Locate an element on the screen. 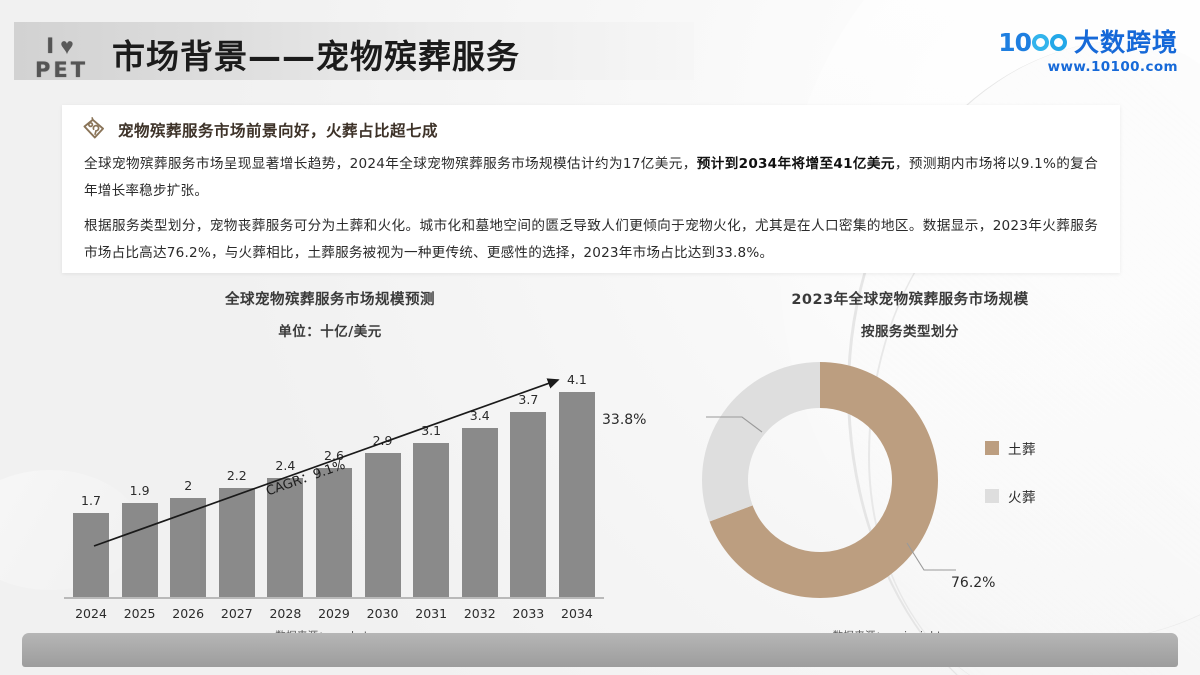 The height and width of the screenshot is (675, 1200). paragraph-1-highlight: 预计到2034年将增至41亿美元 is located at coordinates (795, 164).